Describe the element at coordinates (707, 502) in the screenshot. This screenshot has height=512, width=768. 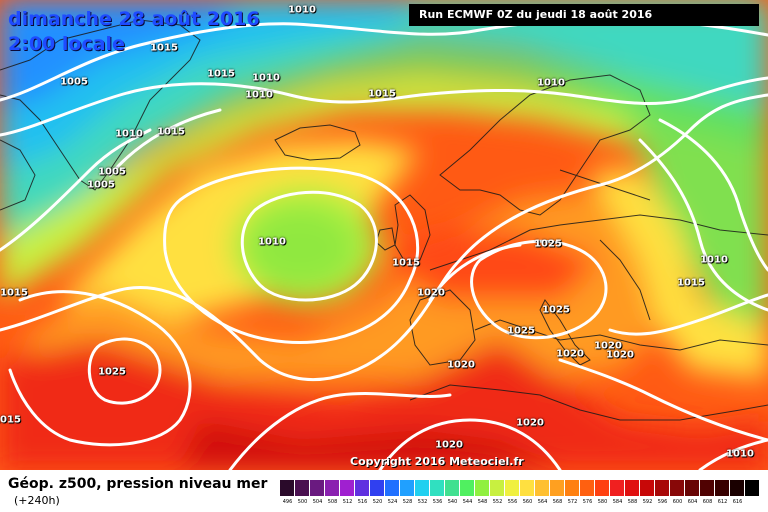
I see `scale-label: 608` at that location.